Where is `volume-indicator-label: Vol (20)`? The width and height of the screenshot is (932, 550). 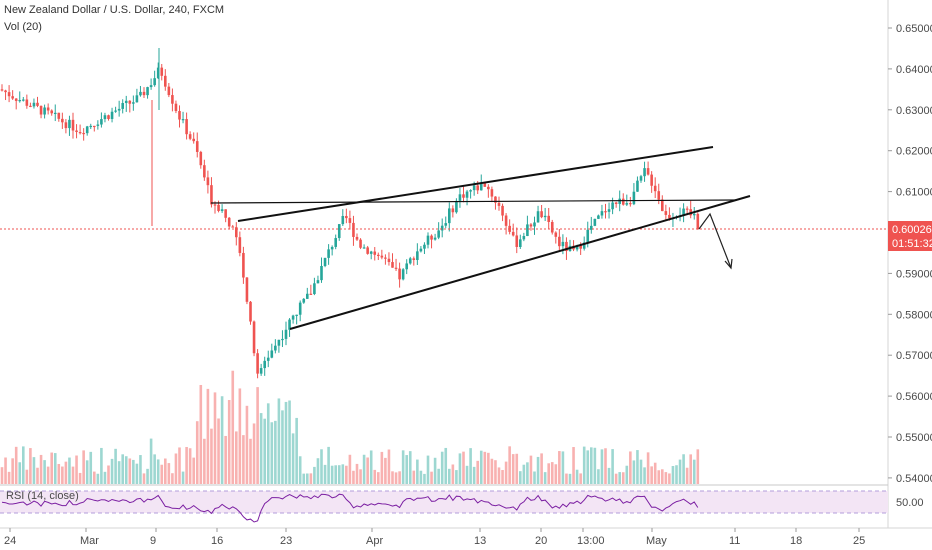 volume-indicator-label: Vol (20) is located at coordinates (23, 27).